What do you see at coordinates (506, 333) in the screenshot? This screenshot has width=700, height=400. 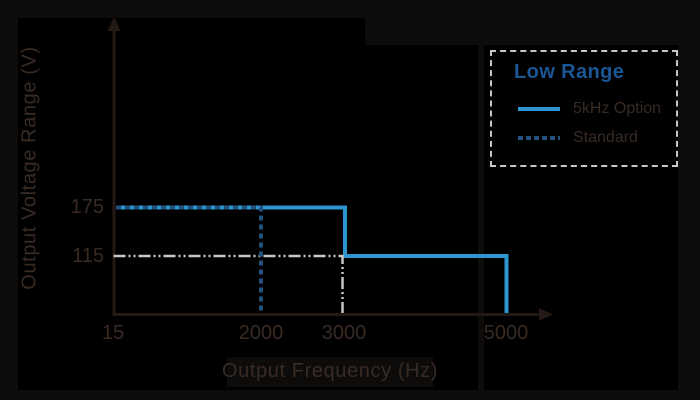 I see `x-tick-label: 5000` at bounding box center [506, 333].